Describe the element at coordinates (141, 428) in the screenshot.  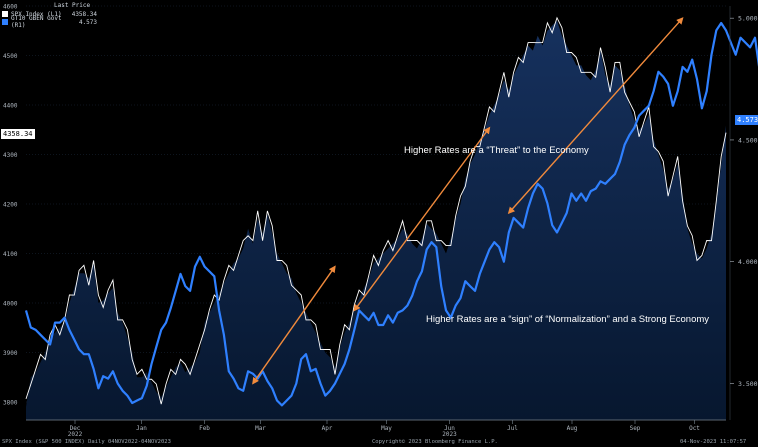
I see `x-tick-label-Jan: Jan` at that location.